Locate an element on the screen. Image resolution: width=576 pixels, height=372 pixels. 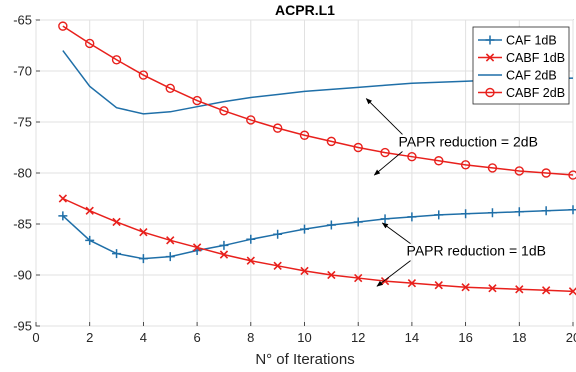
x-tick-label: 4 is located at coordinates (143, 337).